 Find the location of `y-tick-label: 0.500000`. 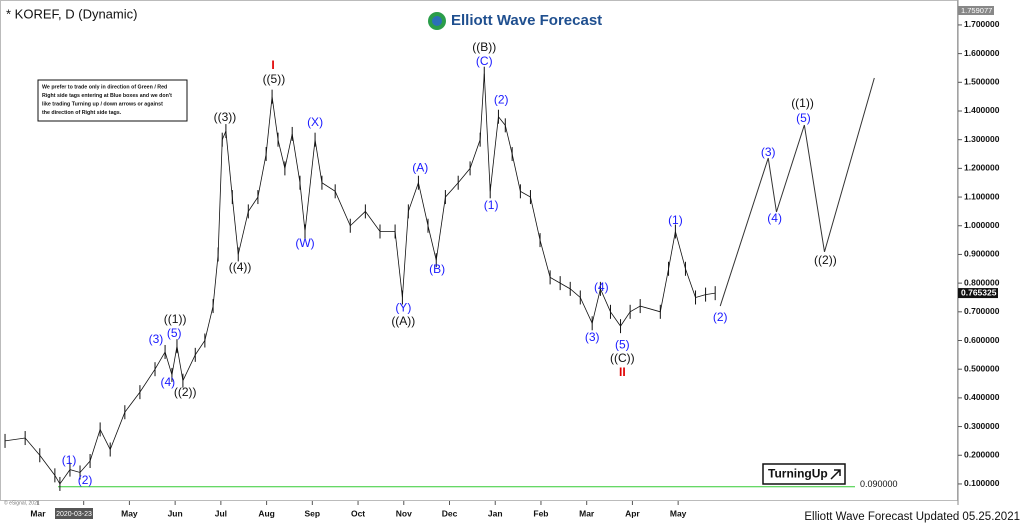

y-tick-label: 0.500000 is located at coordinates (982, 368).